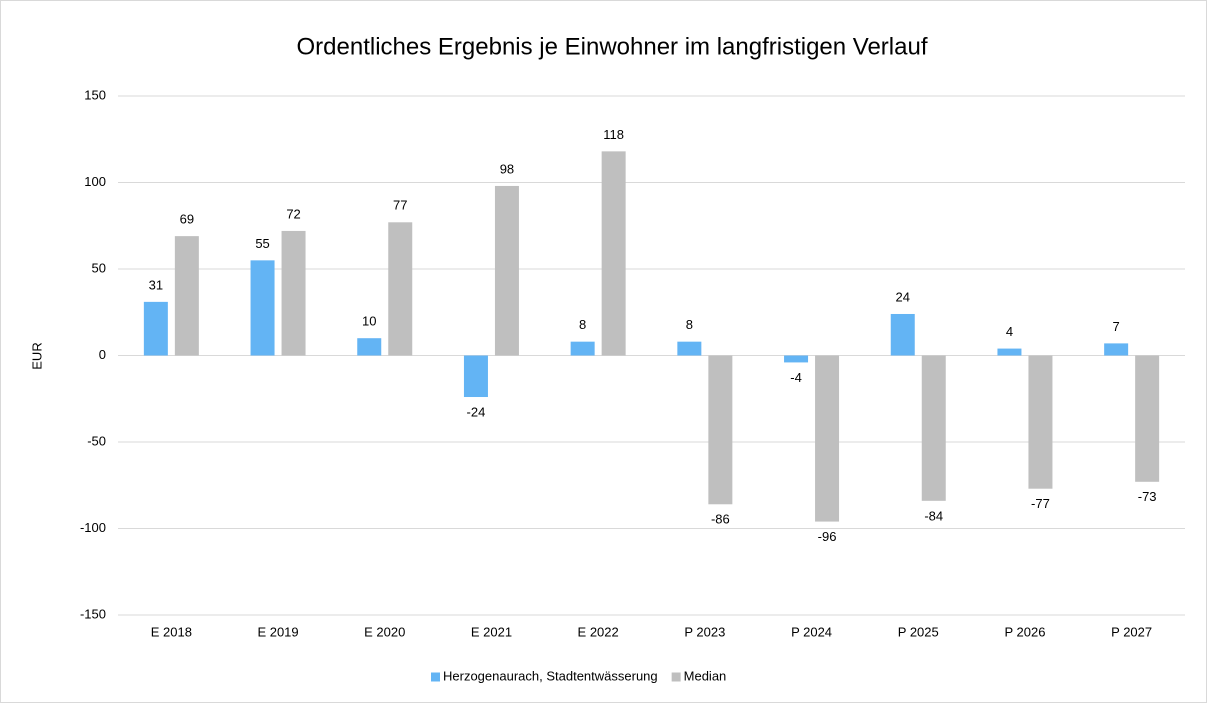 The height and width of the screenshot is (704, 1208). I want to click on x-tick-label: P 2024, so click(811, 631).